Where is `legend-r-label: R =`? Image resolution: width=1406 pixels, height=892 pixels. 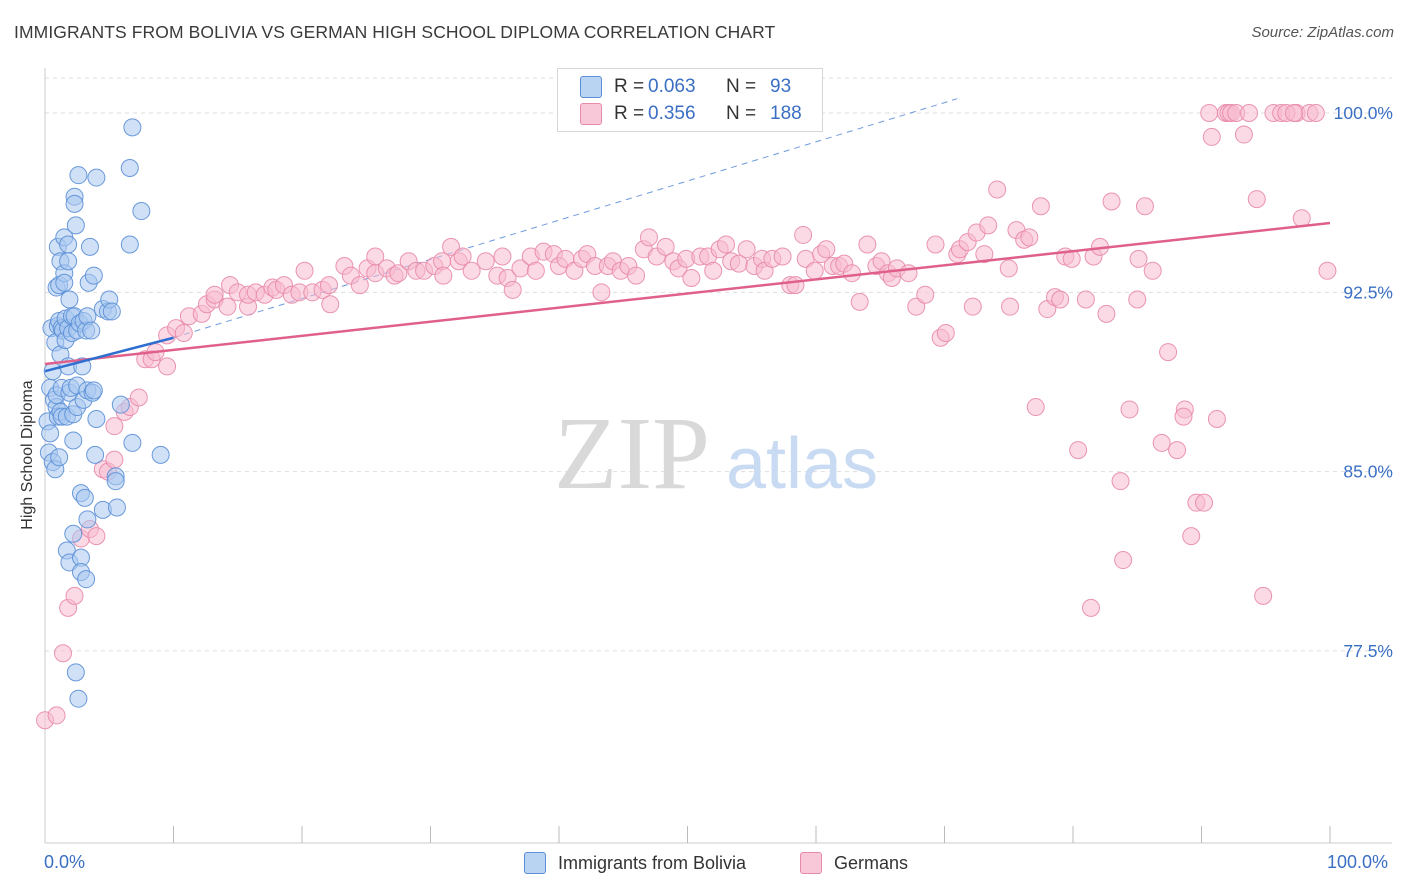
legend-r-label: R = is located at coordinates (629, 86).